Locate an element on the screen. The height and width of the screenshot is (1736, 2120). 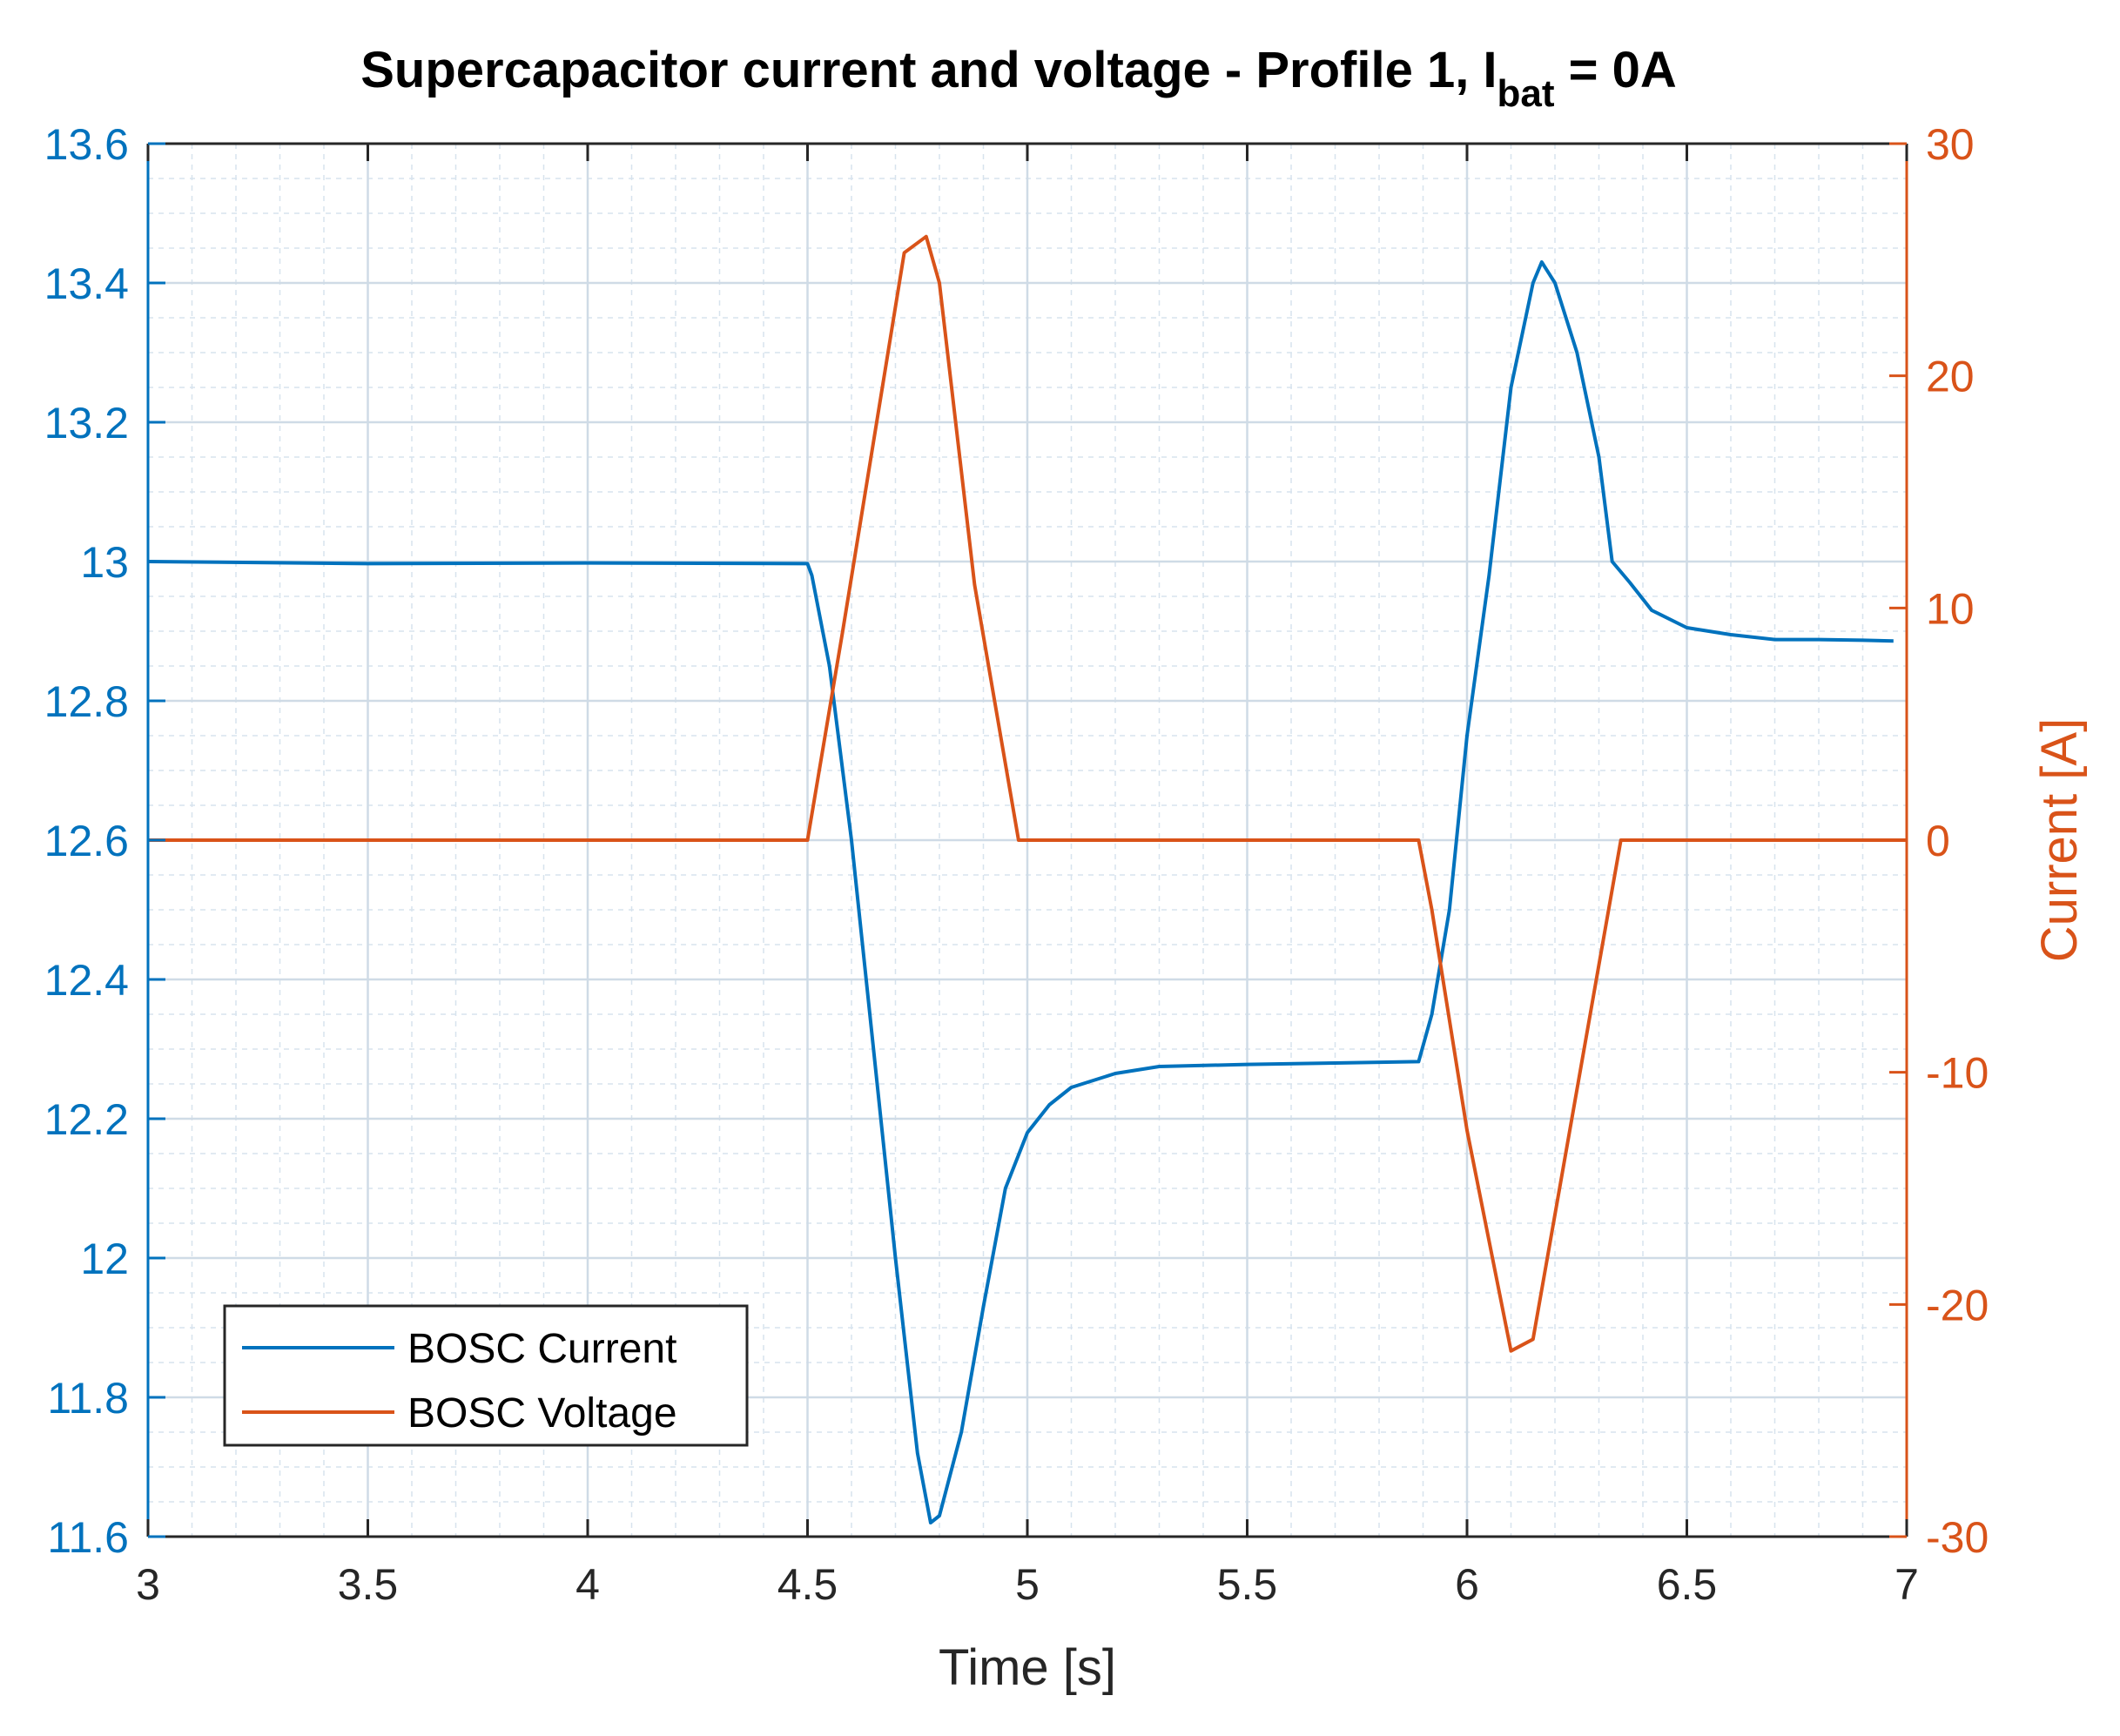
y-left-tick-label: 13 is located at coordinates (104, 562).